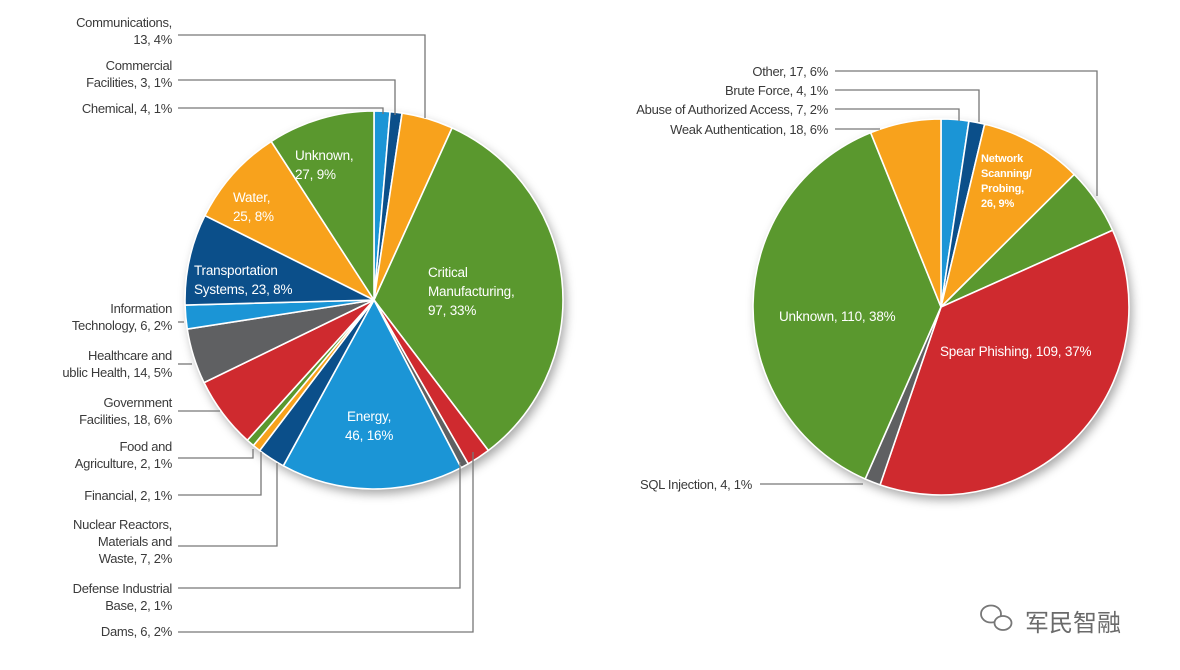 The width and height of the screenshot is (1180, 670). I want to click on leader-food, so click(216, 454).